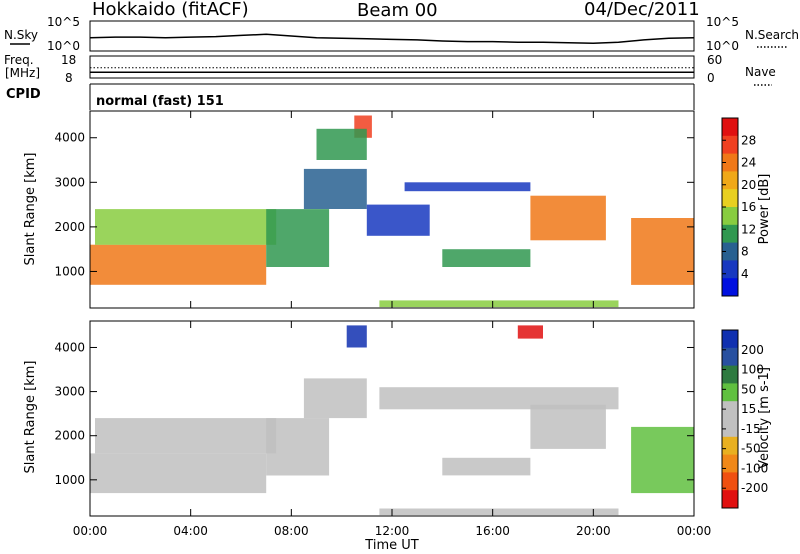 Image resolution: width=800 pixels, height=554 pixels. I want to click on noise-right-tick-low: 10^0, so click(722, 46).